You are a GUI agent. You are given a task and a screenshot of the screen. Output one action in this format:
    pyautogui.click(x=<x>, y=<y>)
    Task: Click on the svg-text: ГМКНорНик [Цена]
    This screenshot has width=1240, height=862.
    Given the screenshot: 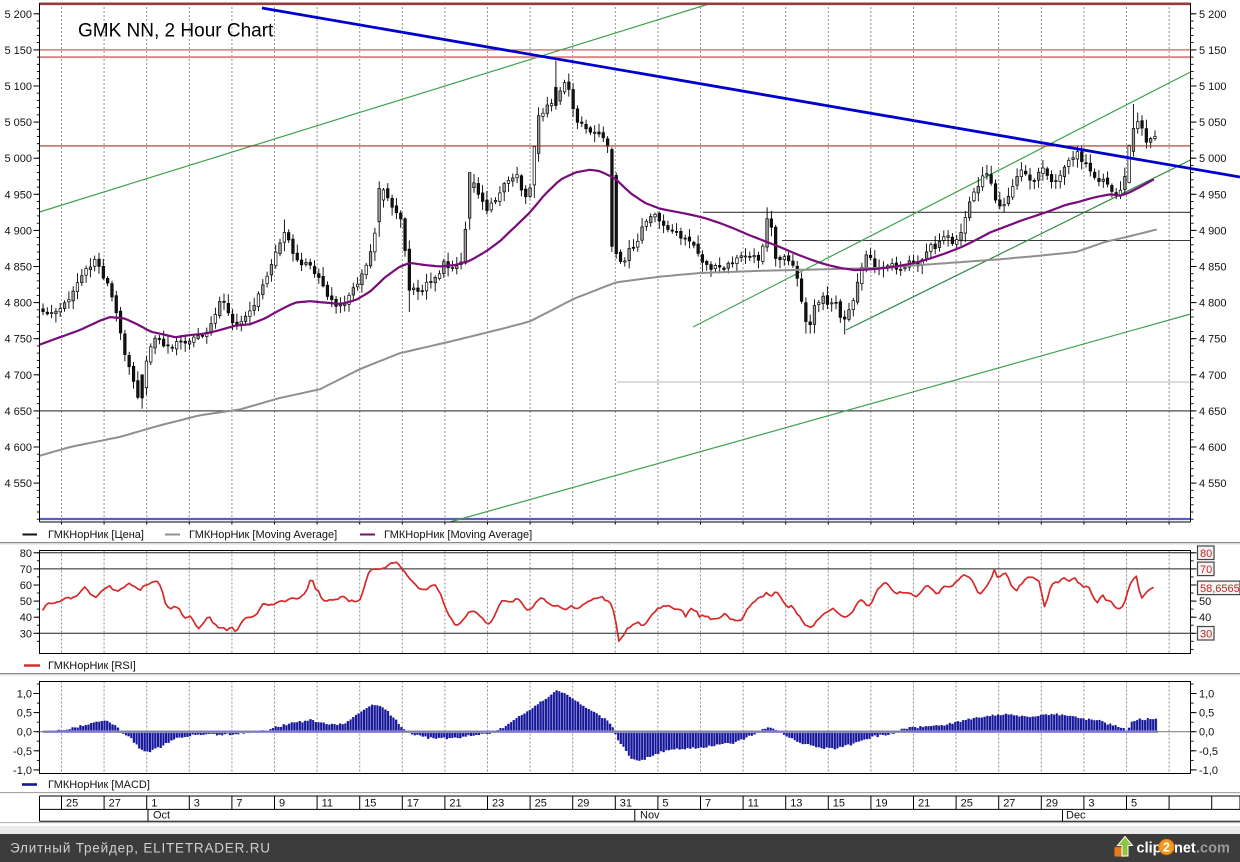 What is the action you would take?
    pyautogui.click(x=96, y=535)
    